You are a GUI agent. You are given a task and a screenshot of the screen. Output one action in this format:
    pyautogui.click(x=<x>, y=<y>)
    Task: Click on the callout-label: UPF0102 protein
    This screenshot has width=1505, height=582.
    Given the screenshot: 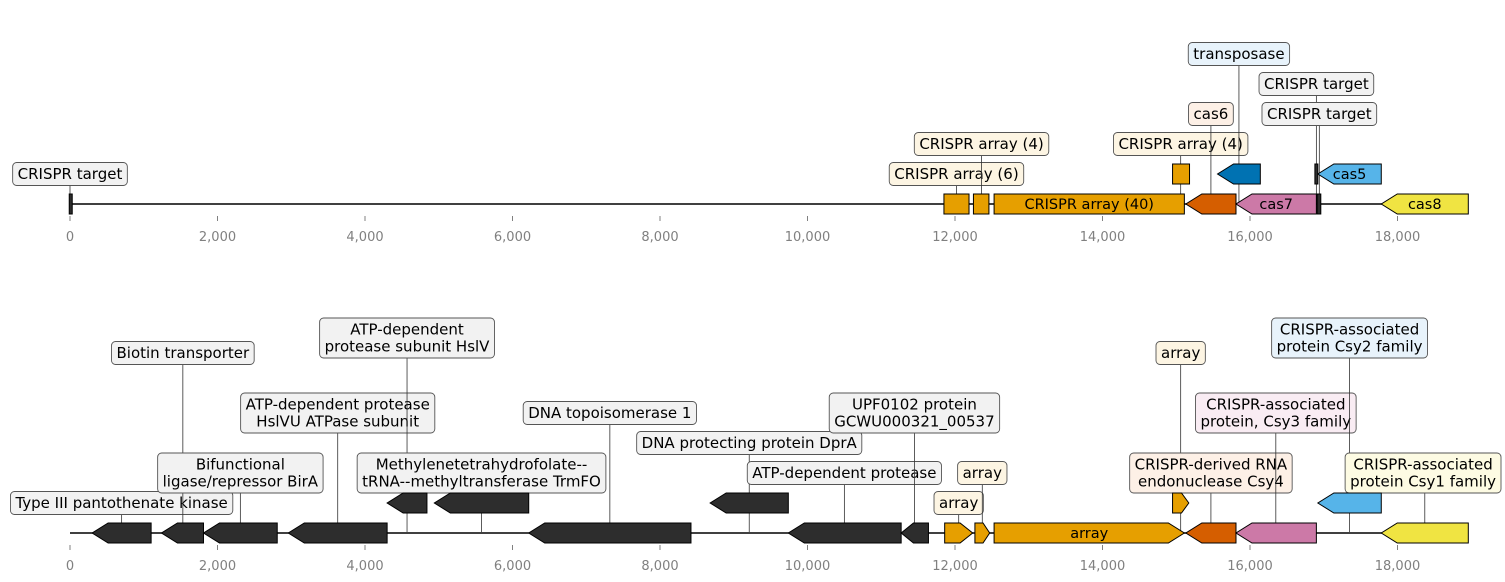 What is the action you would take?
    pyautogui.click(x=914, y=405)
    